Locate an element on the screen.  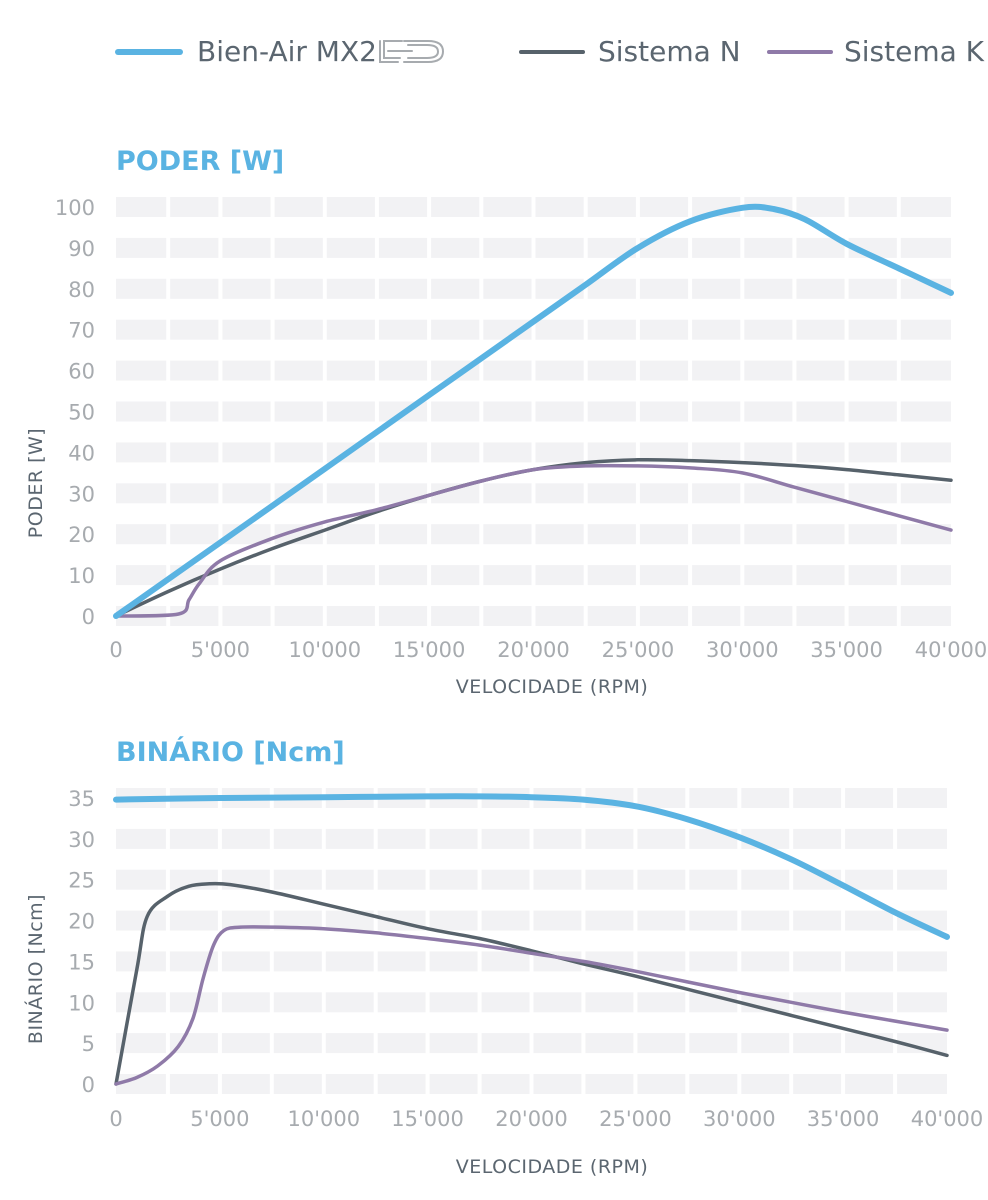
series-line-bien-air-mx2 is located at coordinates (531, 866).